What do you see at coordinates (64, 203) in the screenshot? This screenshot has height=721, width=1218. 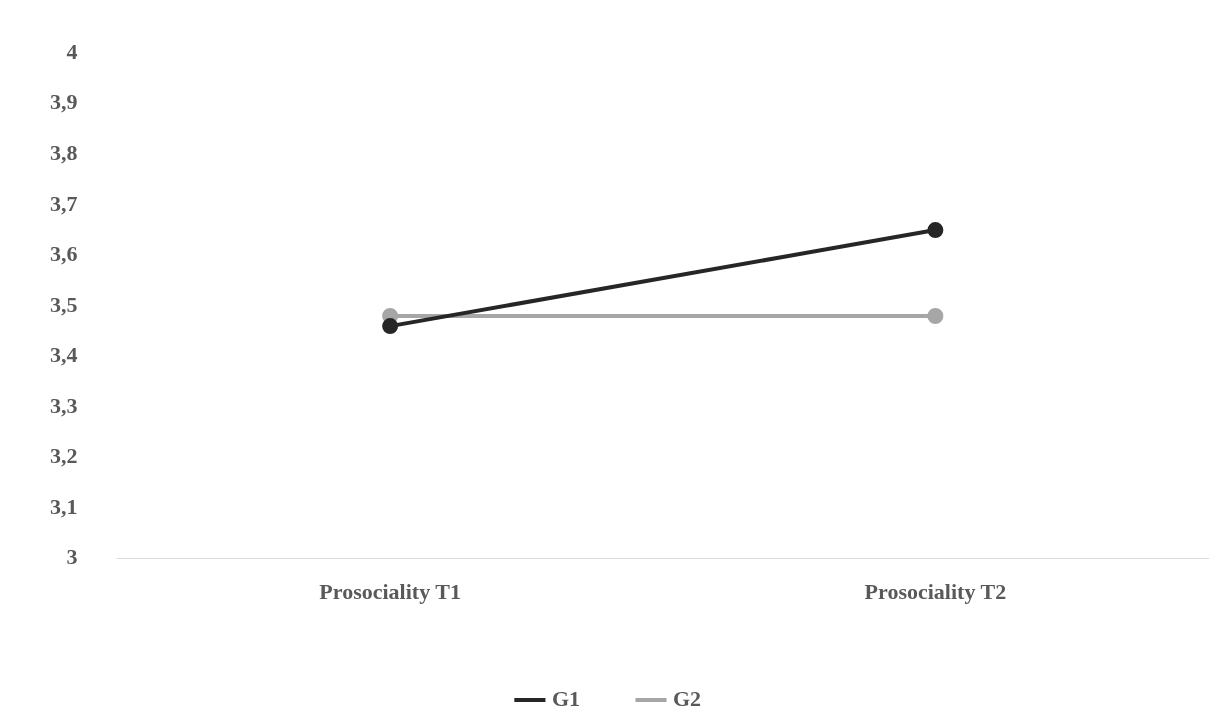 I see `y-tick-label: 3,7` at bounding box center [64, 203].